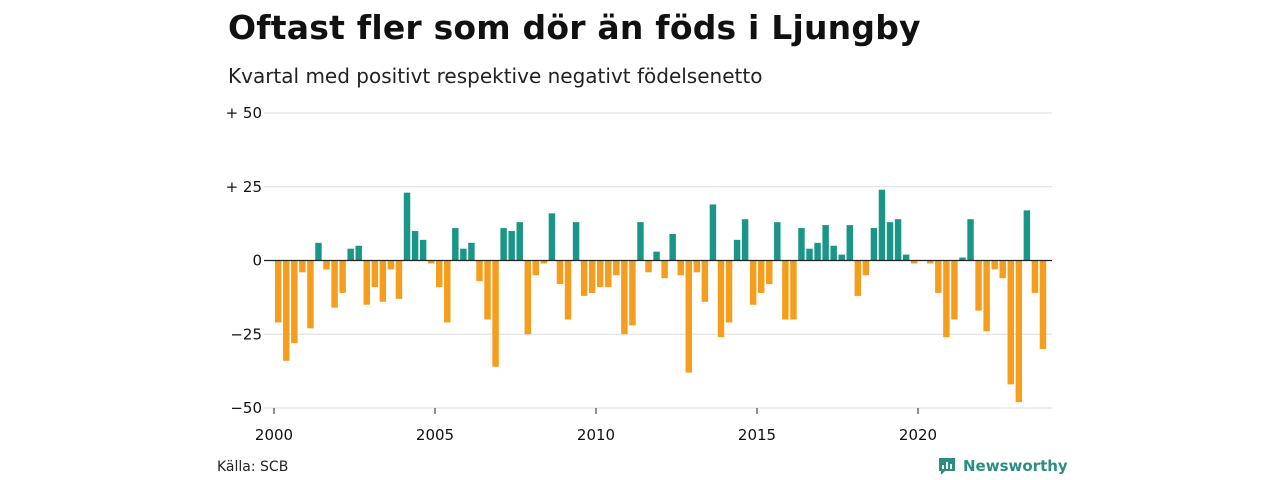 The height and width of the screenshot is (480, 1280). What do you see at coordinates (244, 187) in the screenshot?
I see `y-tick-label: + 25` at bounding box center [244, 187].